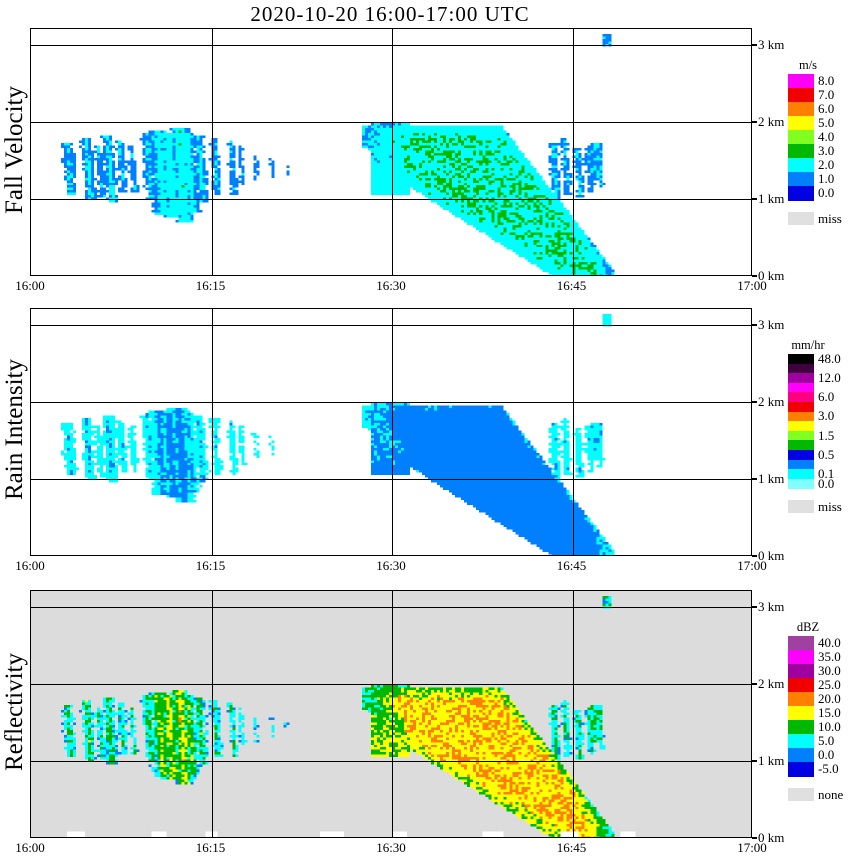  I want to click on colorbar-tick-label: 0.5, so click(826, 454).